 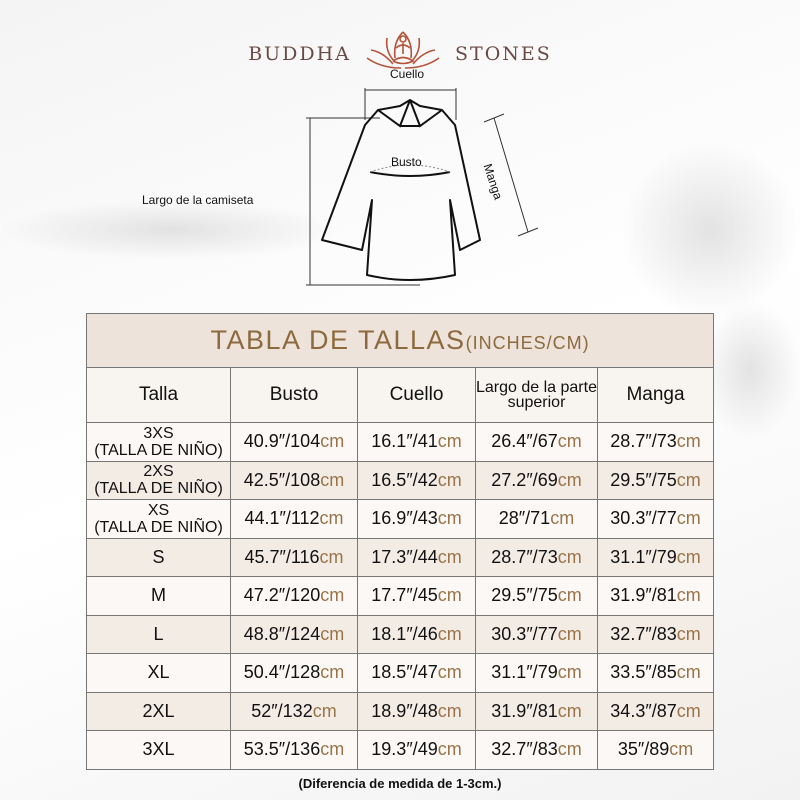 I want to click on measure-cell: 34.3″/87cm, so click(x=655, y=711).